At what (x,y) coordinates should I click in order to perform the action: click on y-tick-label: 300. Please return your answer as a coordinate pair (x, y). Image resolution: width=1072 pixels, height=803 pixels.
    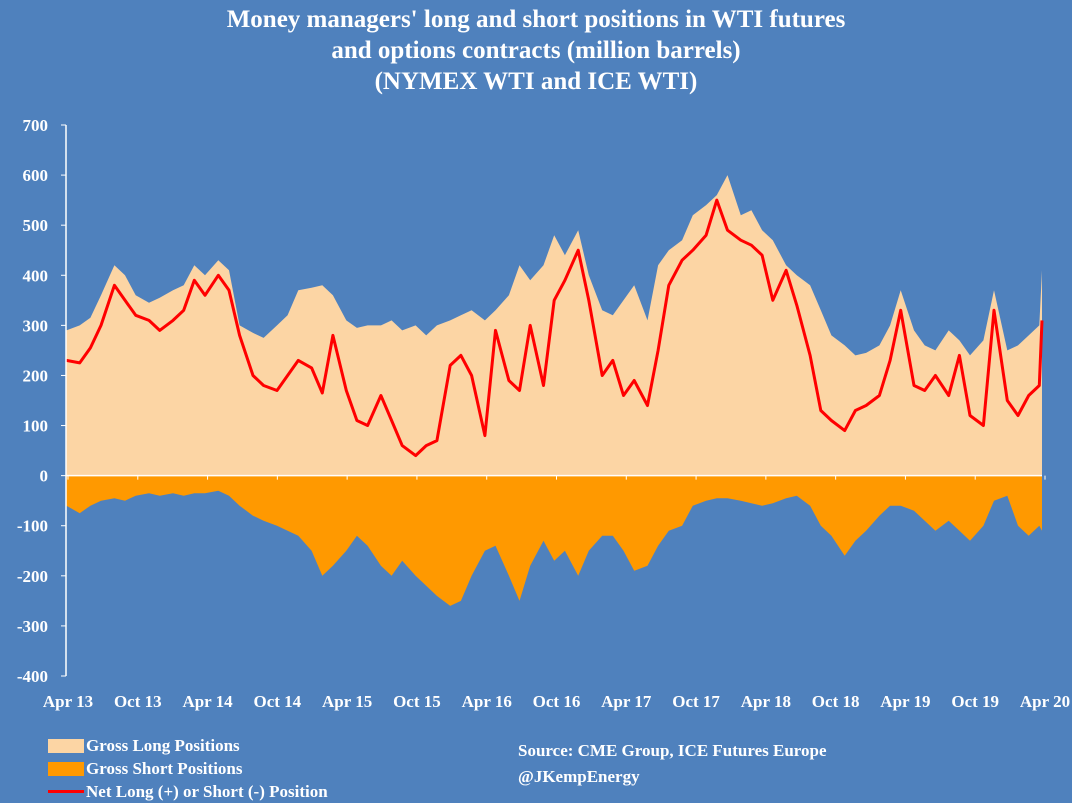
    Looking at the image, I should click on (36, 325).